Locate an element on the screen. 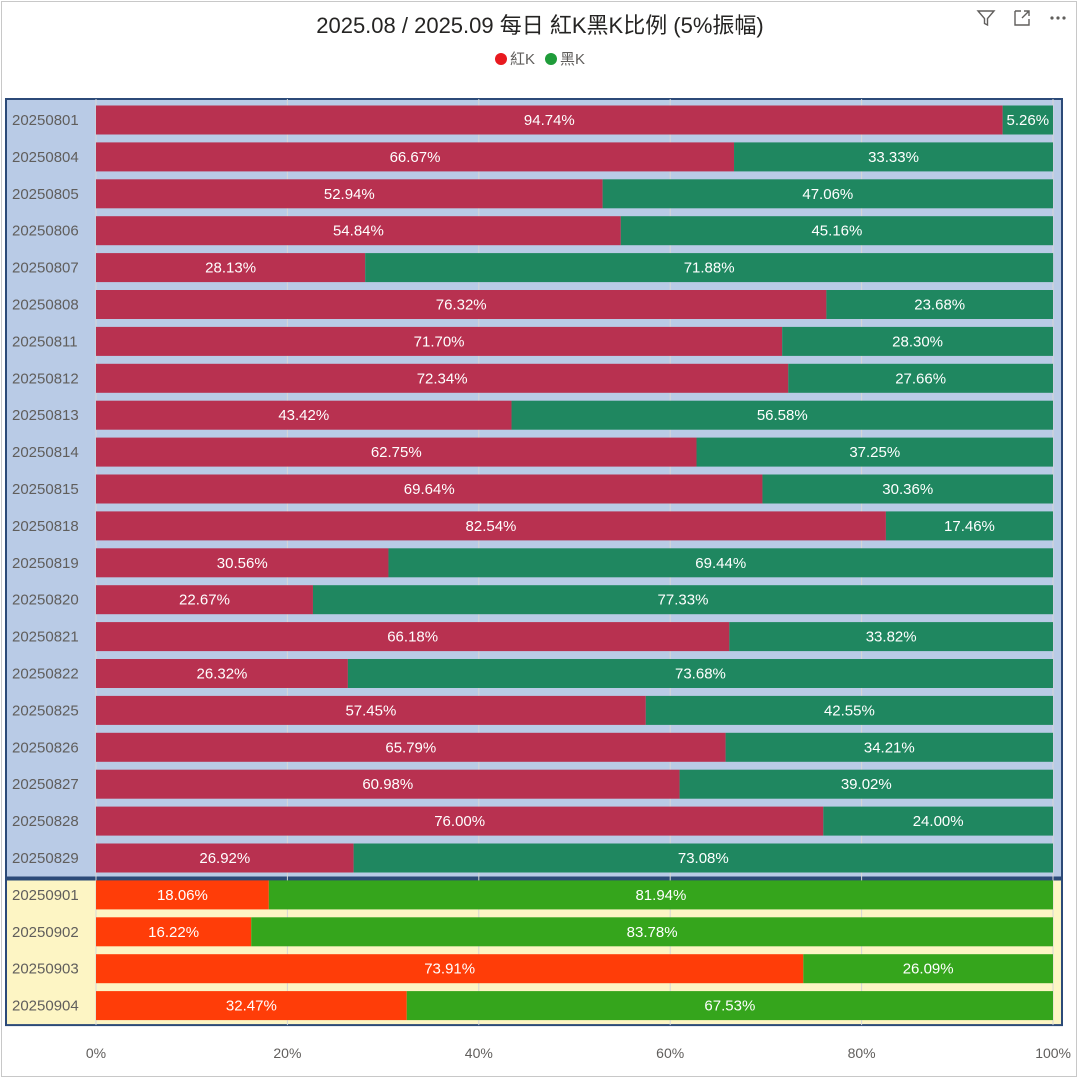 This screenshot has width=1080, height=1080. data-label-black-k: 5.26% is located at coordinates (1028, 120).